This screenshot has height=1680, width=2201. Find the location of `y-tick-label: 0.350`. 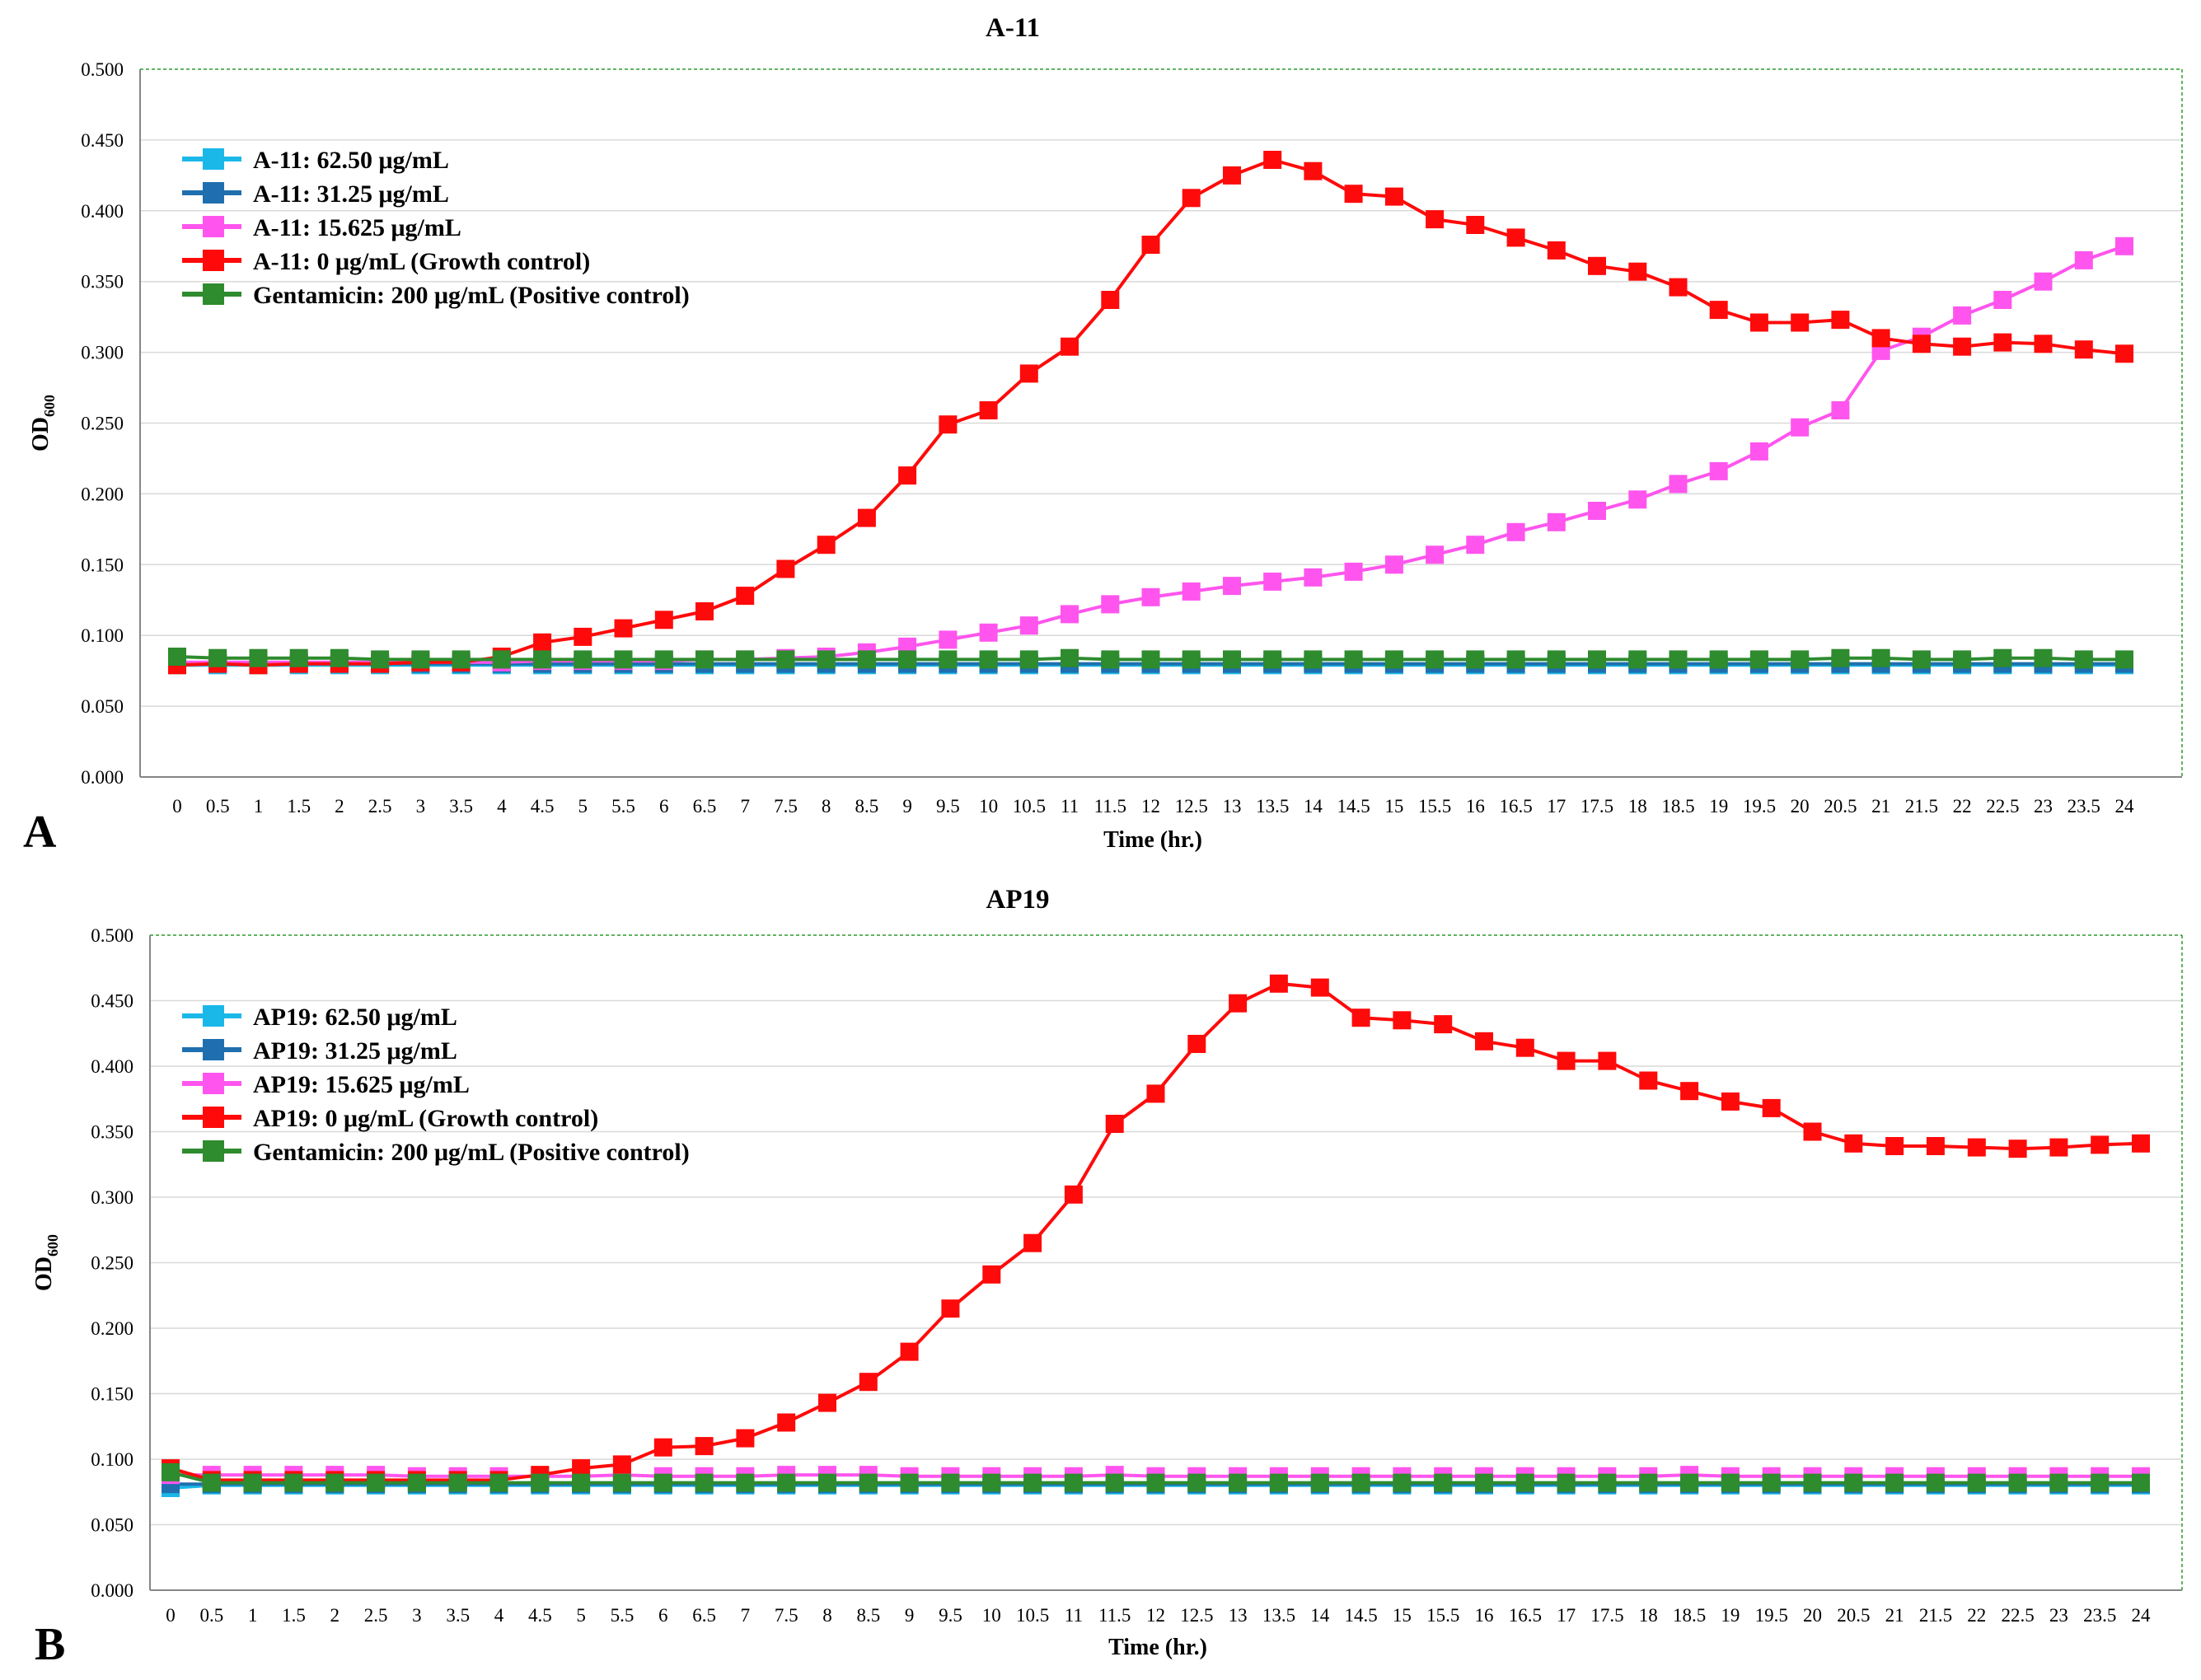

y-tick-label: 0.350 is located at coordinates (112, 1132).